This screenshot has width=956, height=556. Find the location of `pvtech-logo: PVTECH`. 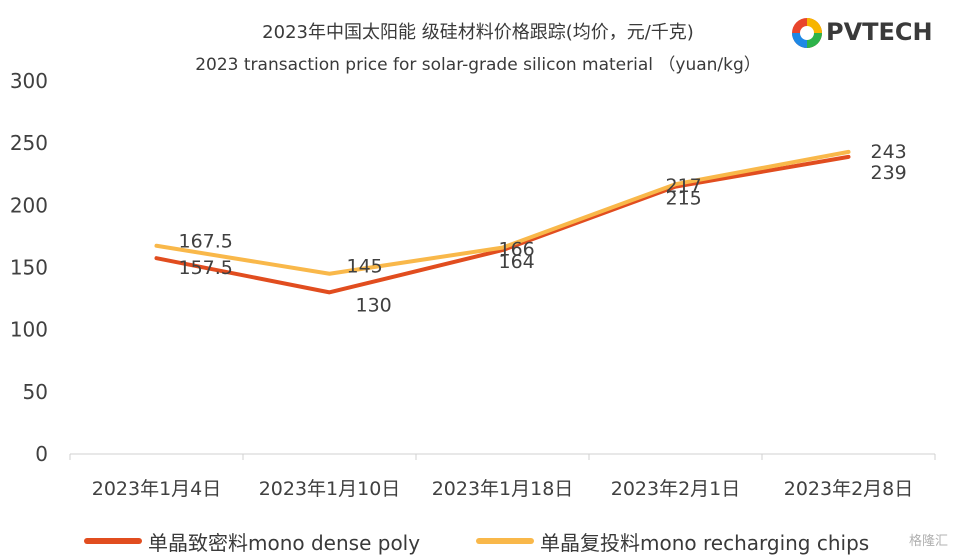

pvtech-logo: PVTECH is located at coordinates (870, 34).